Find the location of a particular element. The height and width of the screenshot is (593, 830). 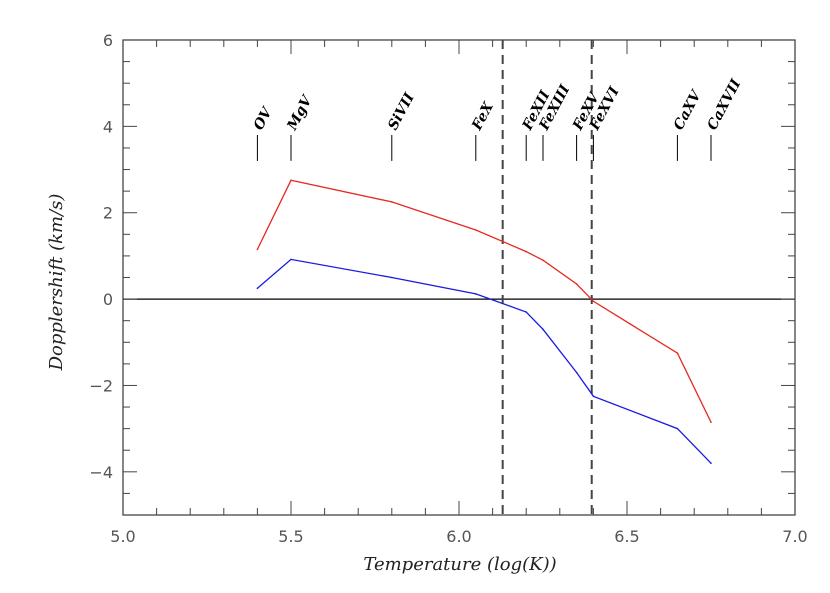

y-tick-label: 2 is located at coordinates (108, 213).